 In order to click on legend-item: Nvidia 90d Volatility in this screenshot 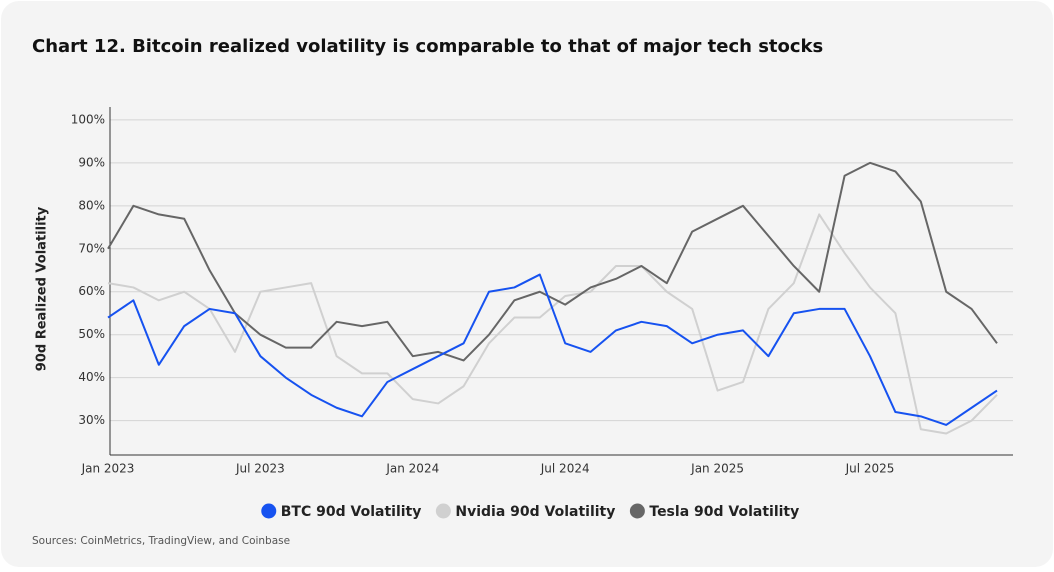, I will do `click(525, 511)`.